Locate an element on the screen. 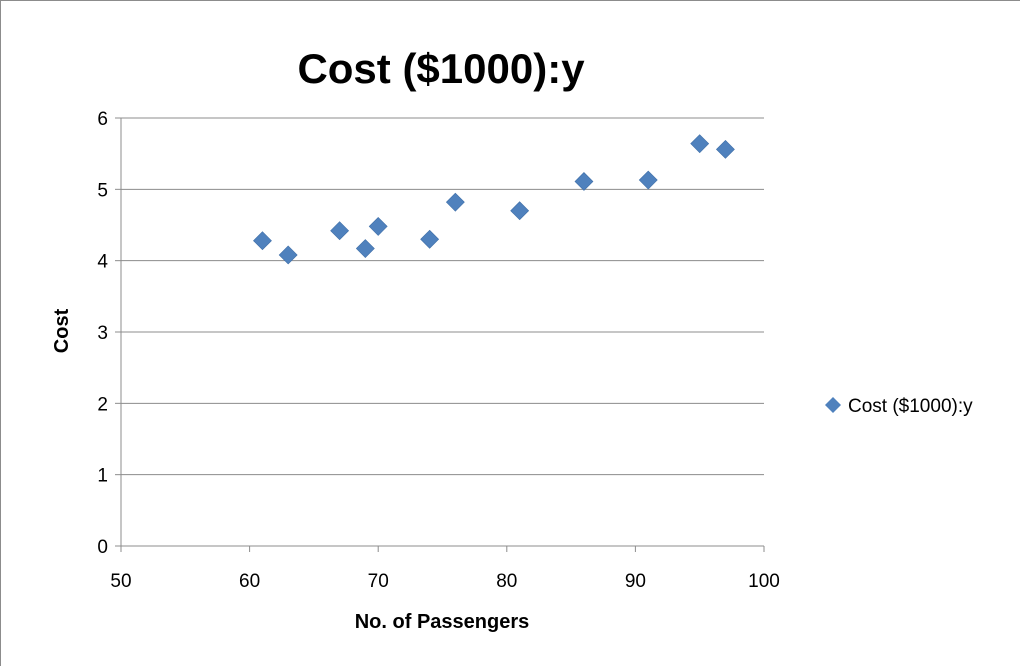 The height and width of the screenshot is (667, 1020). y-tick-label: 5 is located at coordinates (102, 190).